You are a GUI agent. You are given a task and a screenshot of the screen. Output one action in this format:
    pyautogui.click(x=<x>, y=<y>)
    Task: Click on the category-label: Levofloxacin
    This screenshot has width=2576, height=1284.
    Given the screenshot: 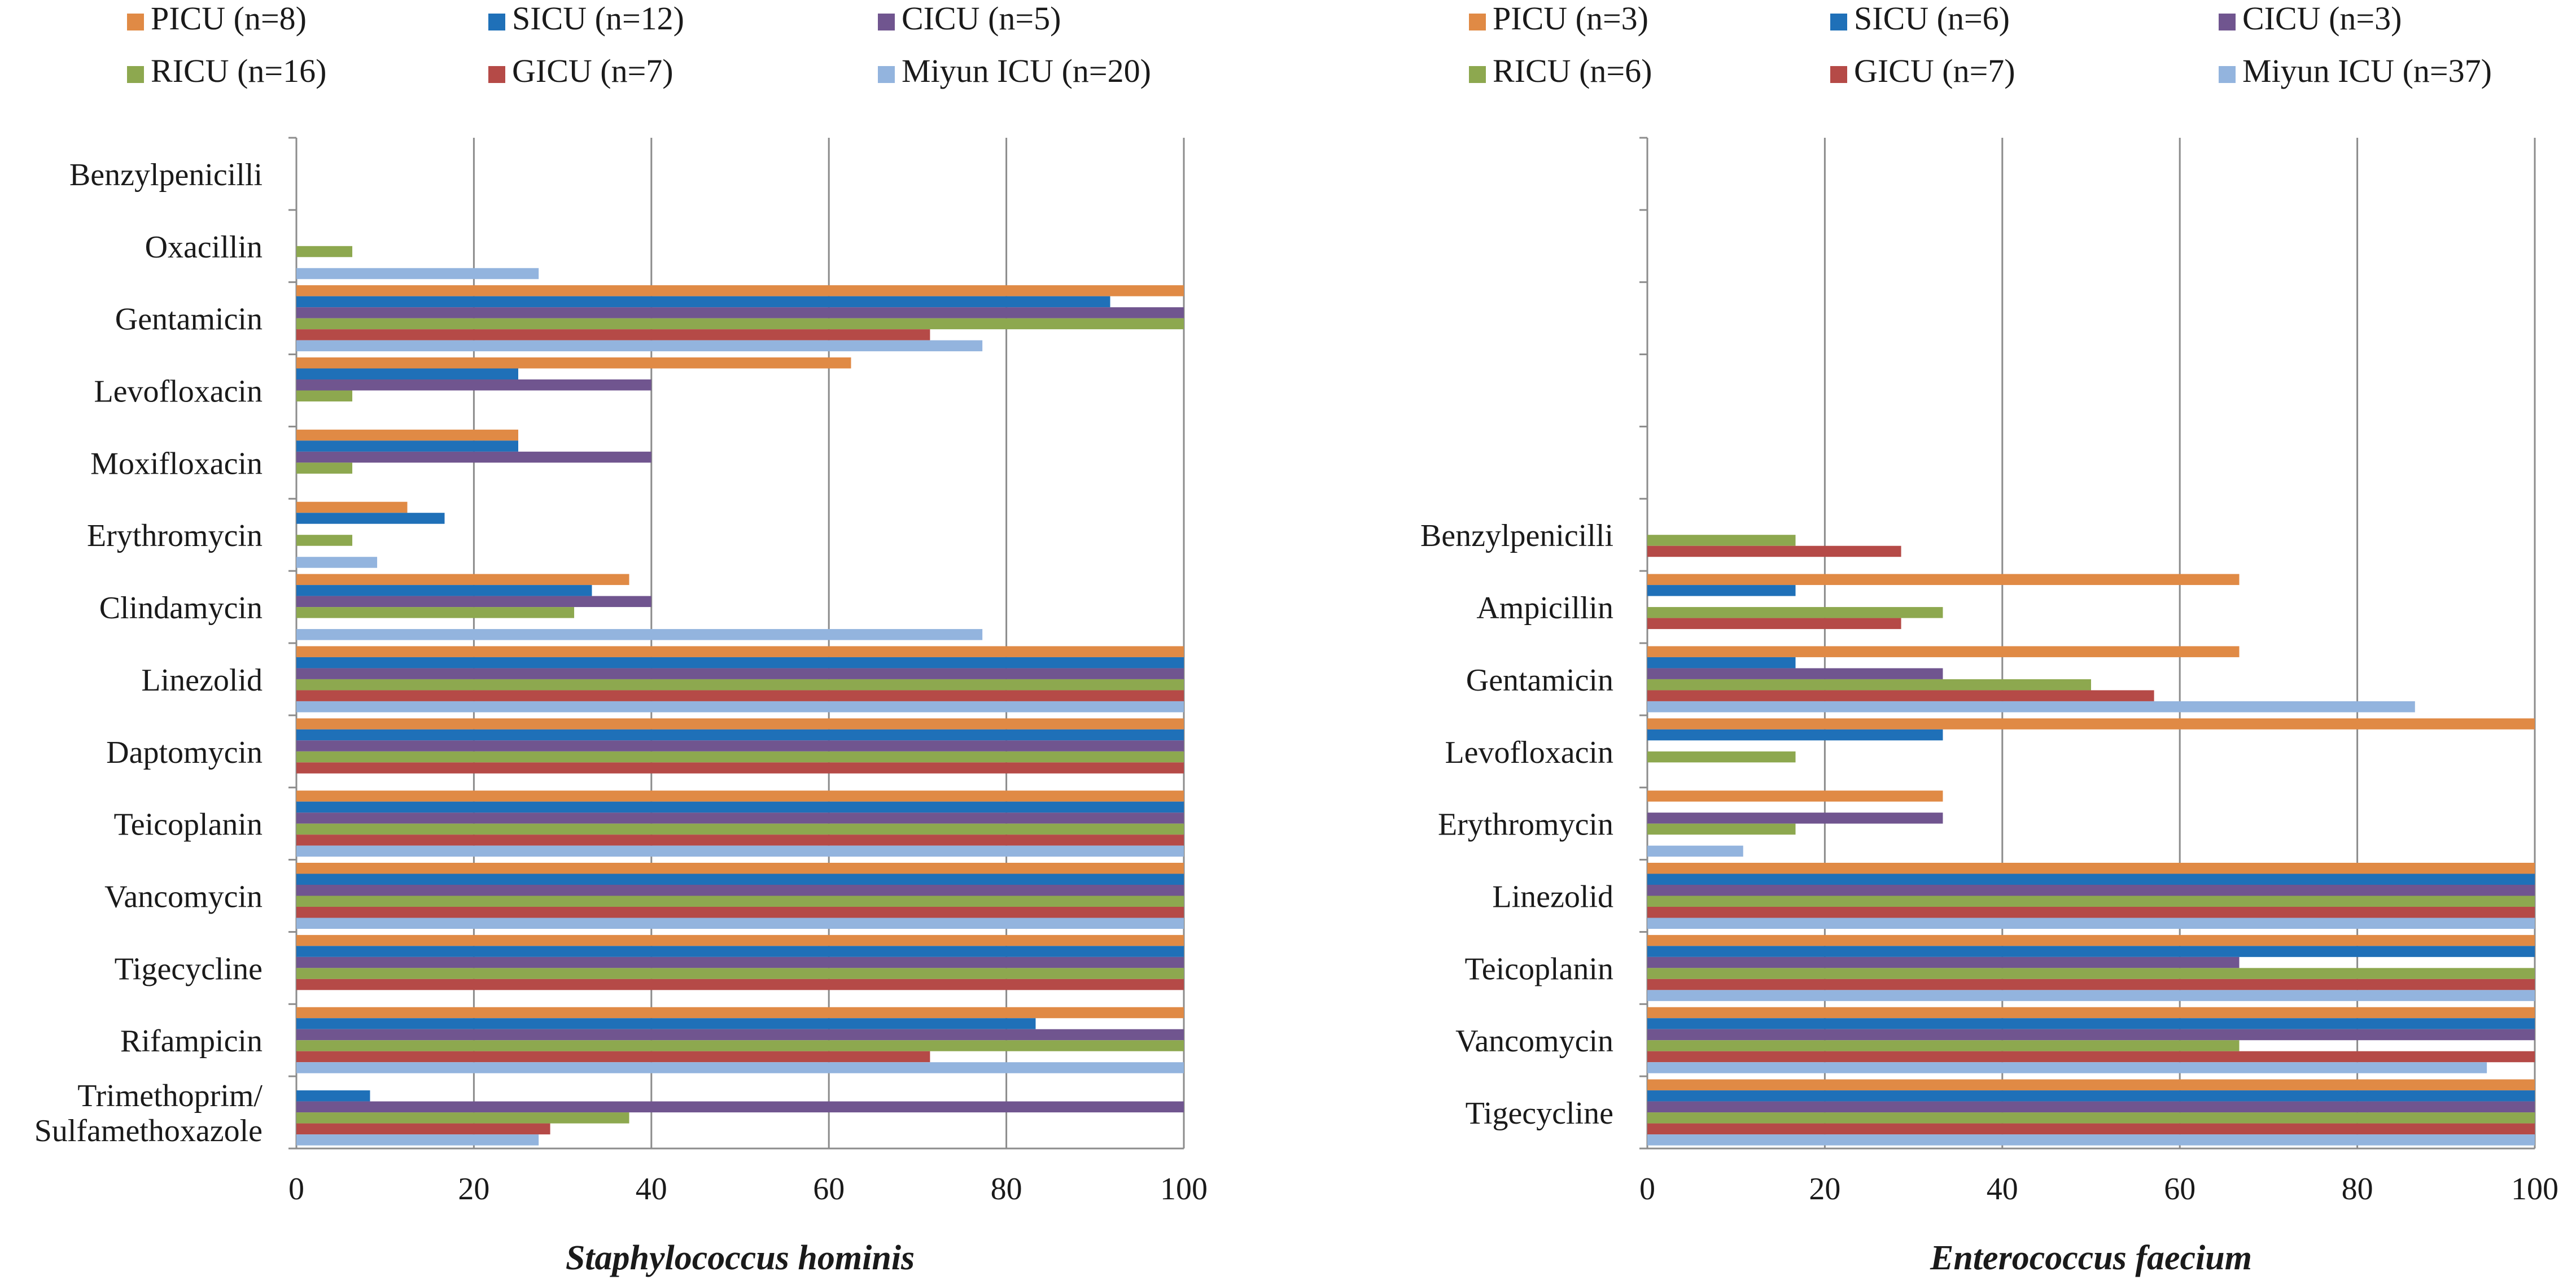 What is the action you would take?
    pyautogui.click(x=178, y=391)
    